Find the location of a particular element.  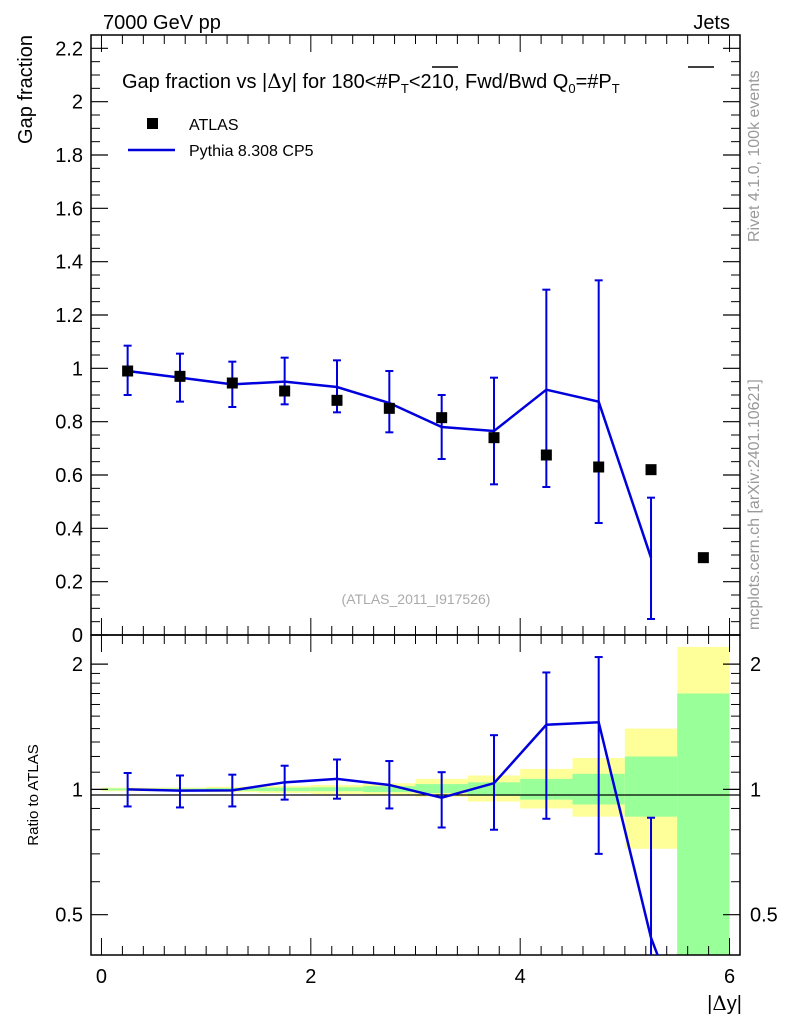

collision-energy-label: 7000 GeV pp is located at coordinates (162, 23).